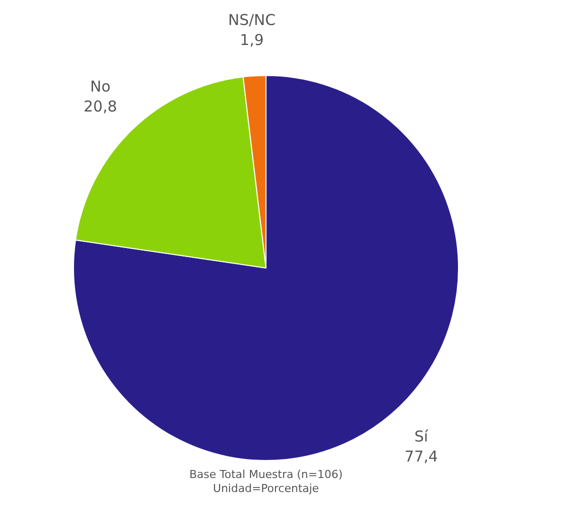 This screenshot has height=511, width=582. I want to click on text: Unidad=Porcentaje, so click(266, 489).